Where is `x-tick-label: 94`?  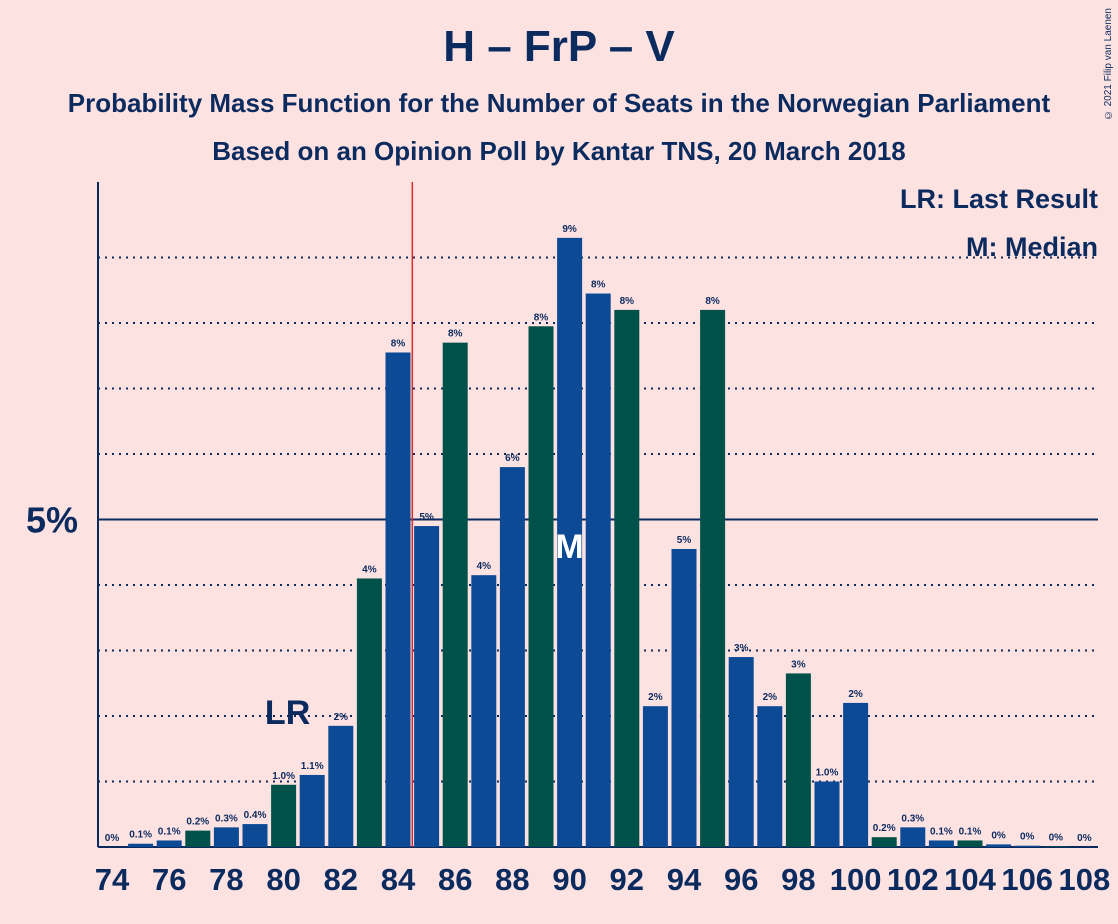 x-tick-label: 94 is located at coordinates (684, 879).